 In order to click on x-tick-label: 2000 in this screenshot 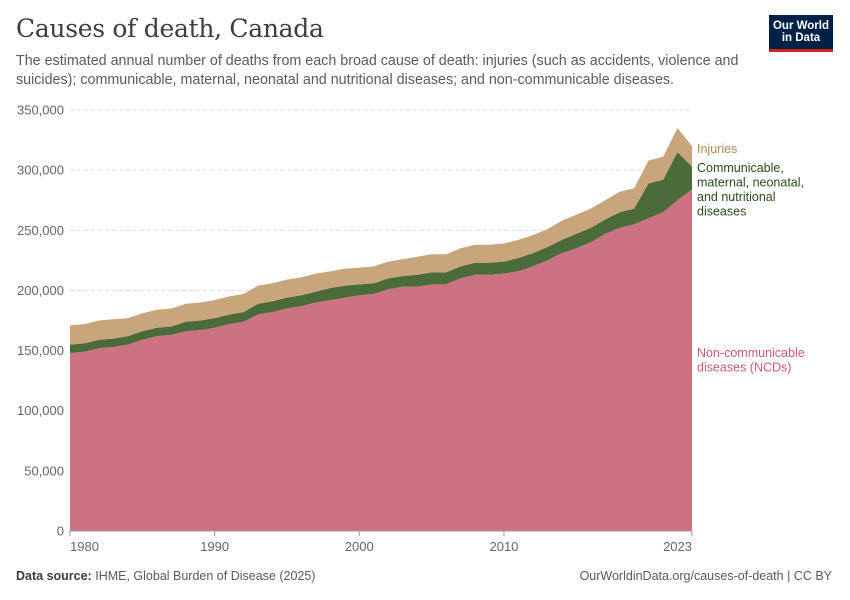, I will do `click(359, 546)`.